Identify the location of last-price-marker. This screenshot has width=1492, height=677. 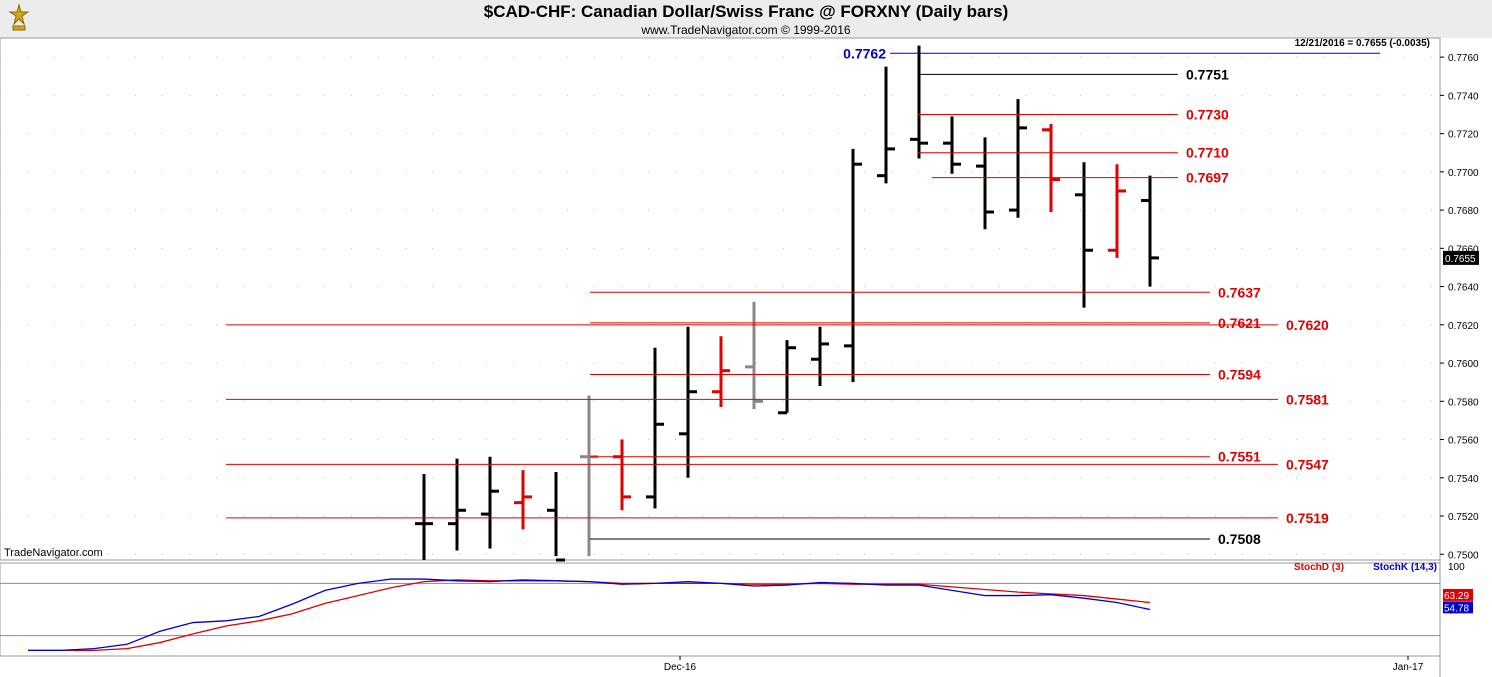
(1461, 257).